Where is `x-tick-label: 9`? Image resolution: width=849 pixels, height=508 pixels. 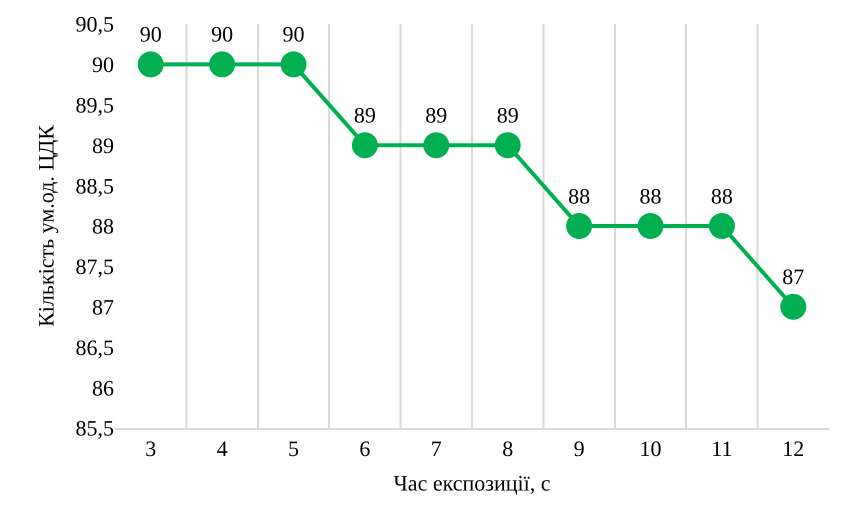 x-tick-label: 9 is located at coordinates (579, 449).